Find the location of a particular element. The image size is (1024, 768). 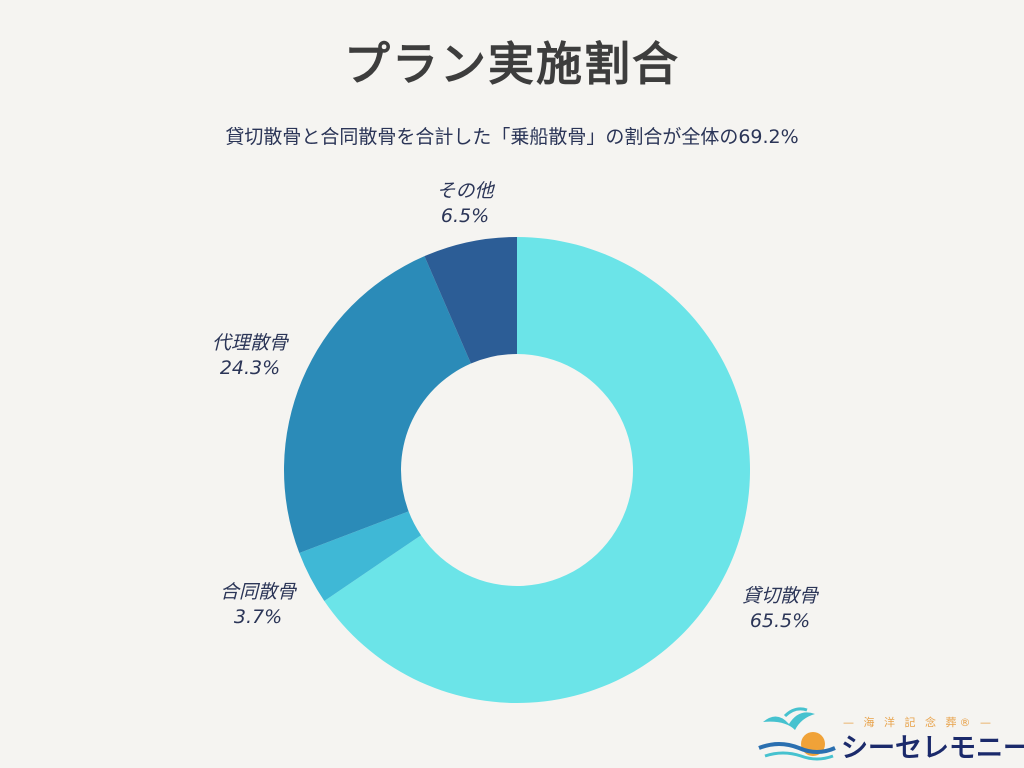

slice-value-2: 24.3% is located at coordinates (250, 368).